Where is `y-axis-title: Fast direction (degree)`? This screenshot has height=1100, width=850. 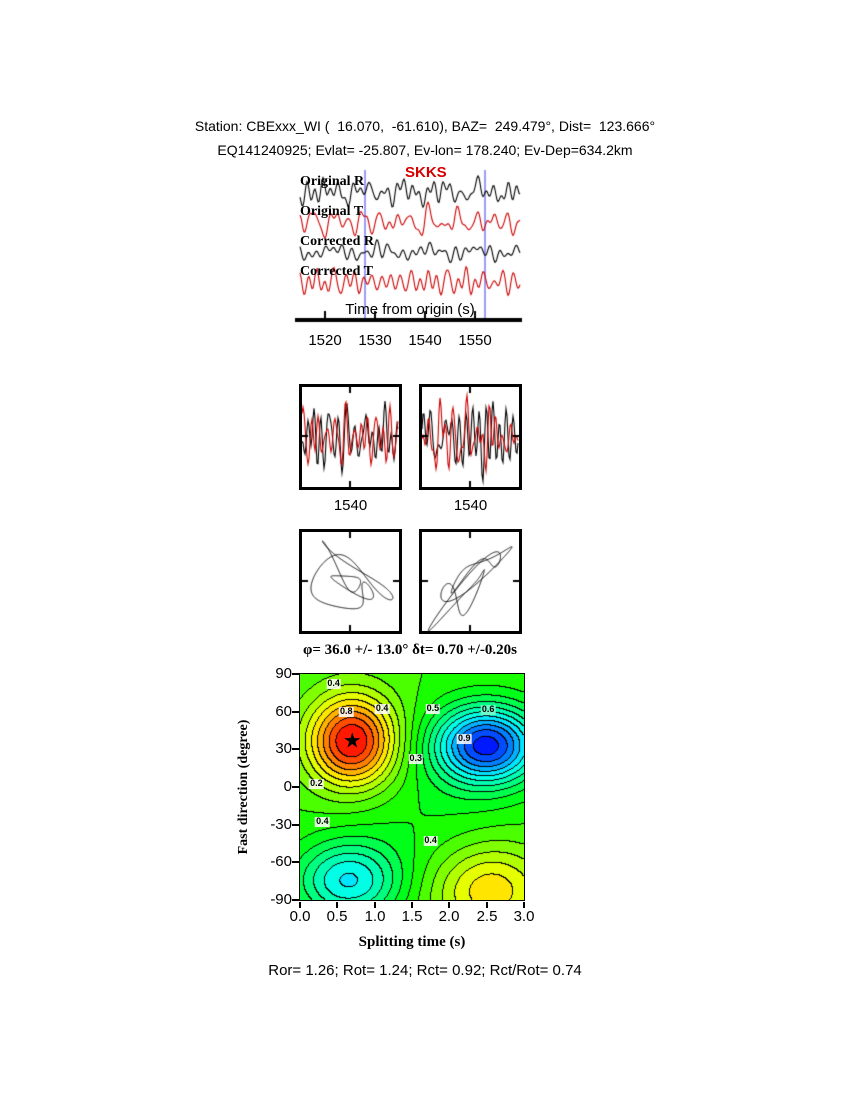
y-axis-title: Fast direction (degree) is located at coordinates (243, 787).